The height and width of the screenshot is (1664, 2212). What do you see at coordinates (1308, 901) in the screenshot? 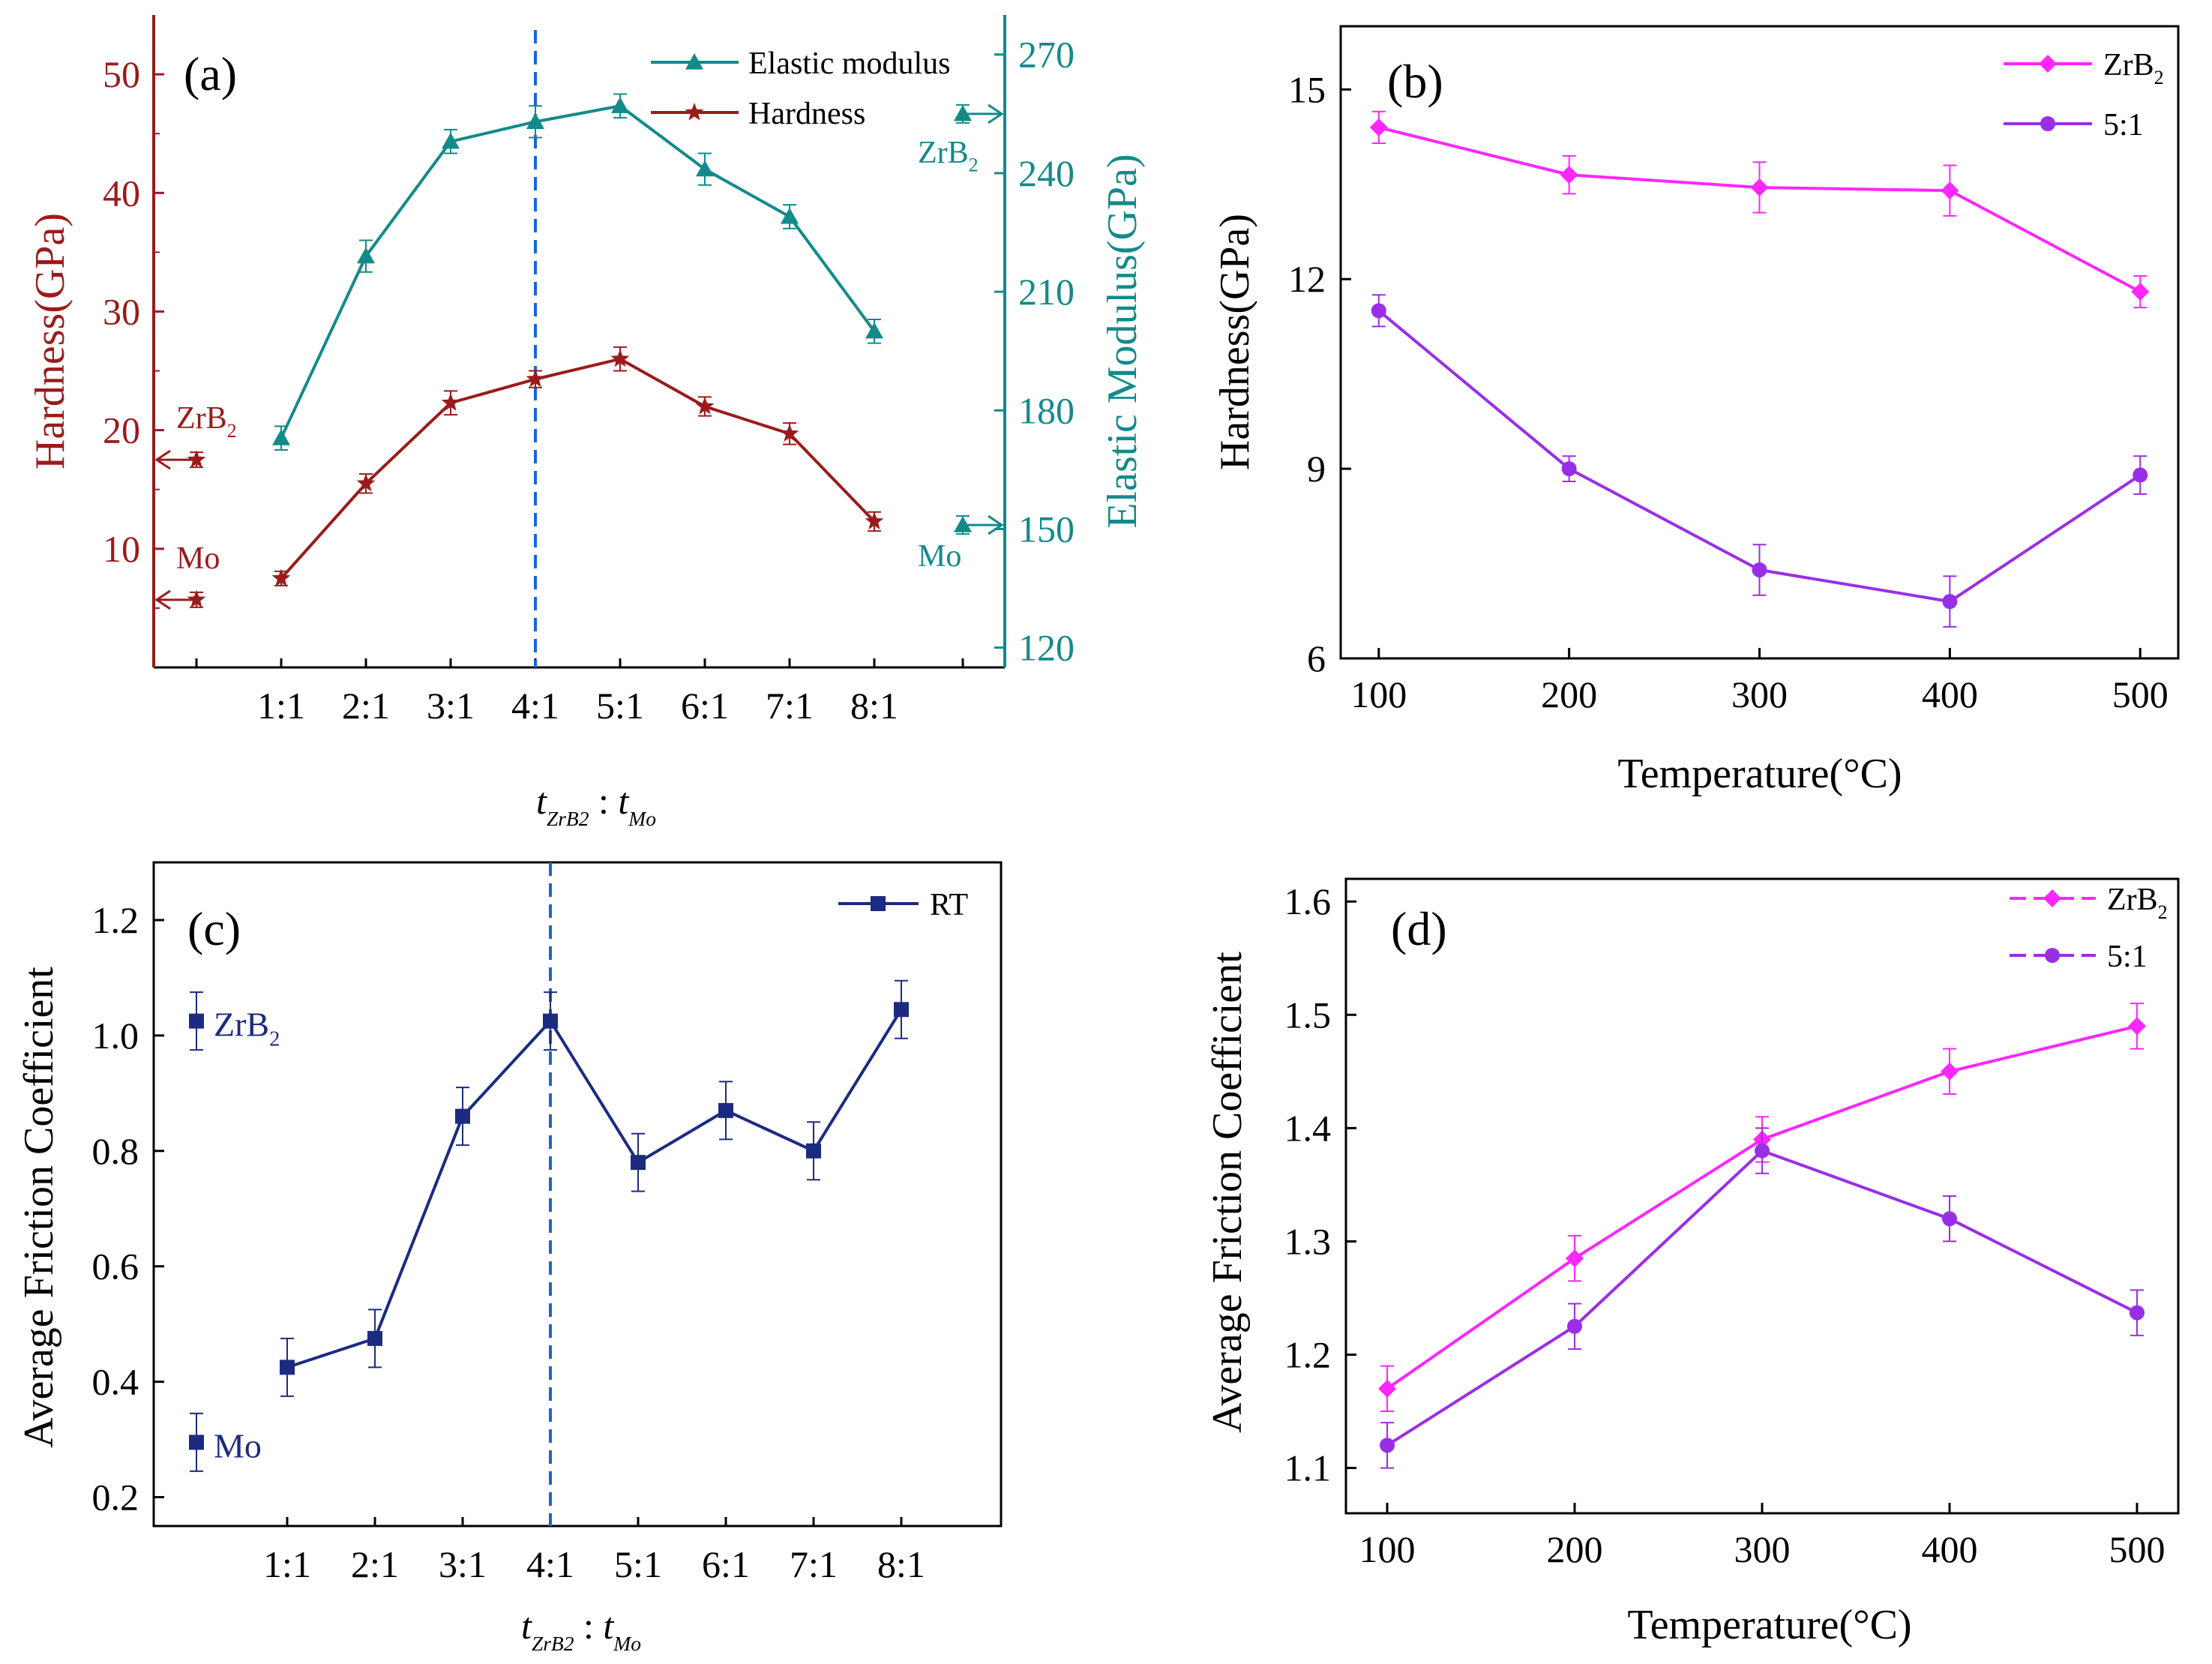
I see `y-tick-label: 1.6` at bounding box center [1308, 901].